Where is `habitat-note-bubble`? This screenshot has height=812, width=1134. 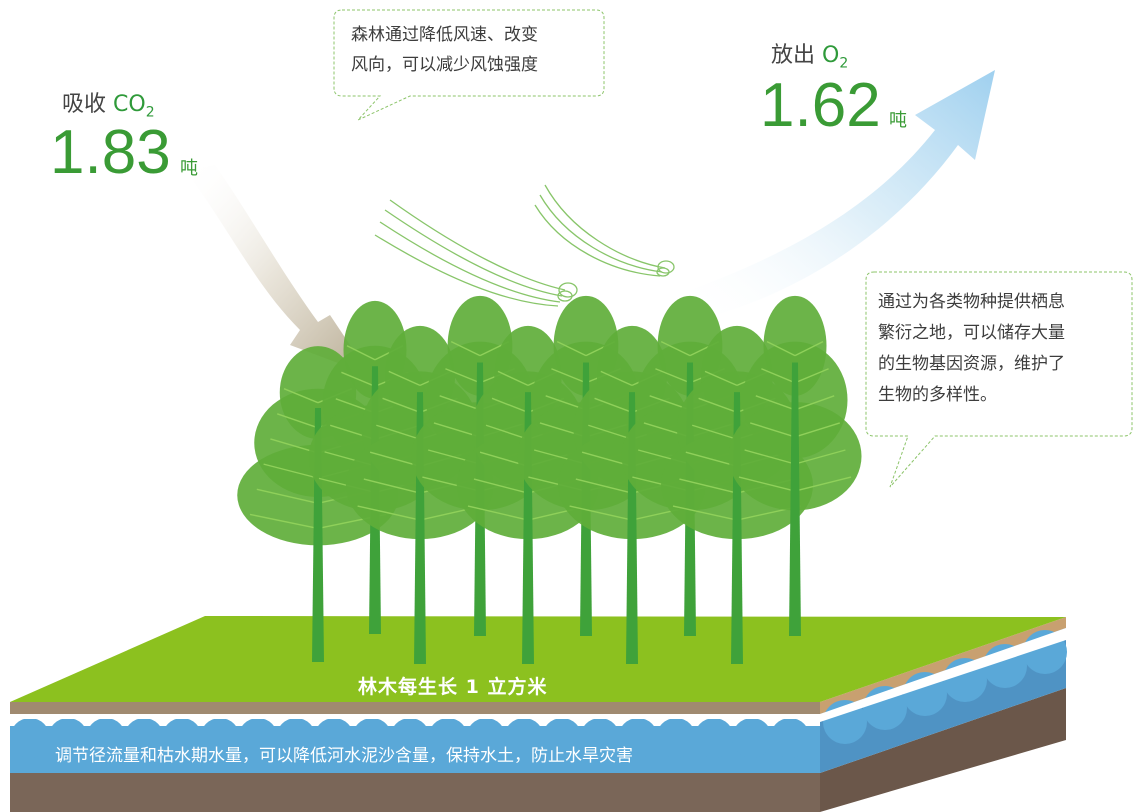 habitat-note-bubble is located at coordinates (999, 379).